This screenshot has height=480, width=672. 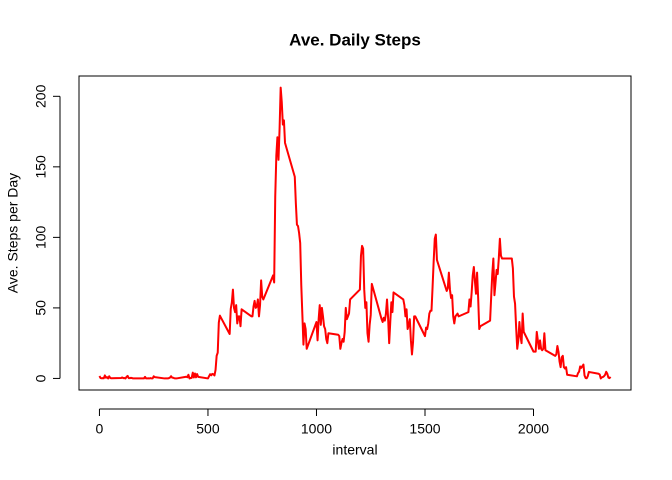 I want to click on x-axis-label: interval, so click(x=354, y=450).